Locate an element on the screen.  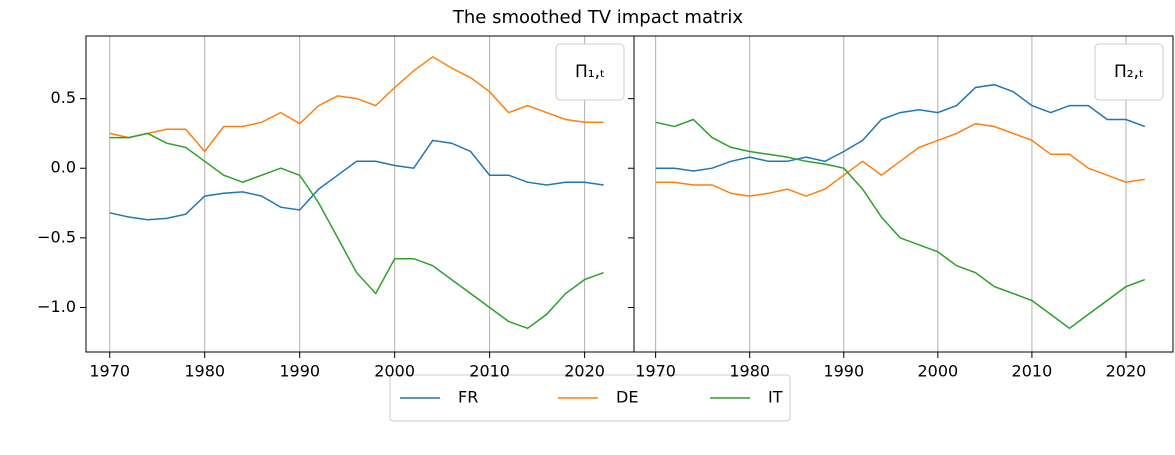
legend-label: FR is located at coordinates (468, 397).